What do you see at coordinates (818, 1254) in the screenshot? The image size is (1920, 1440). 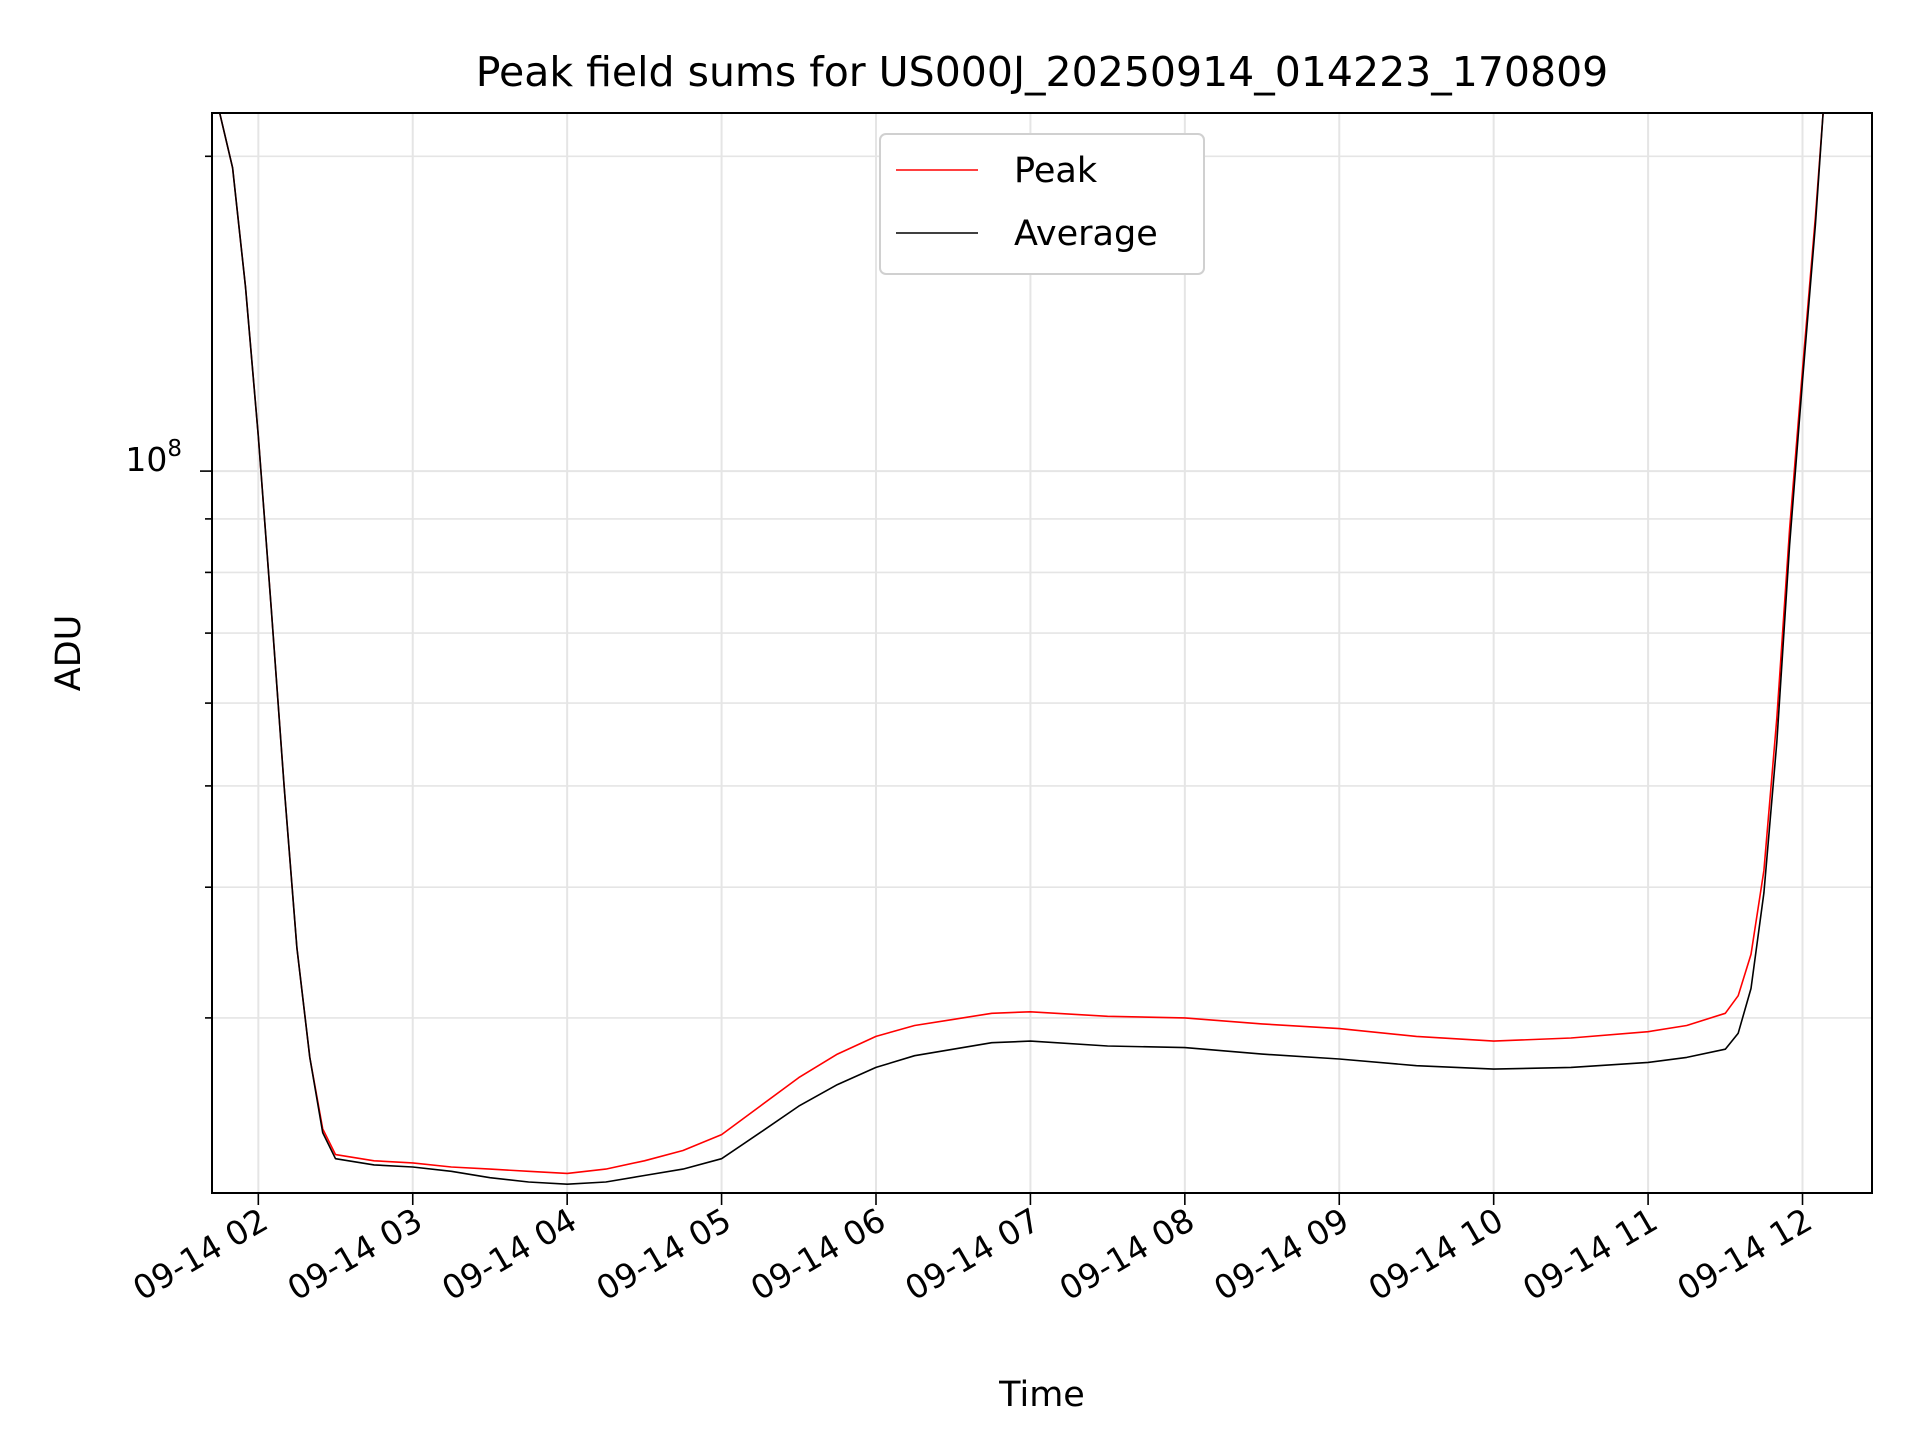 I see `x-tick-label: 09-14 06` at bounding box center [818, 1254].